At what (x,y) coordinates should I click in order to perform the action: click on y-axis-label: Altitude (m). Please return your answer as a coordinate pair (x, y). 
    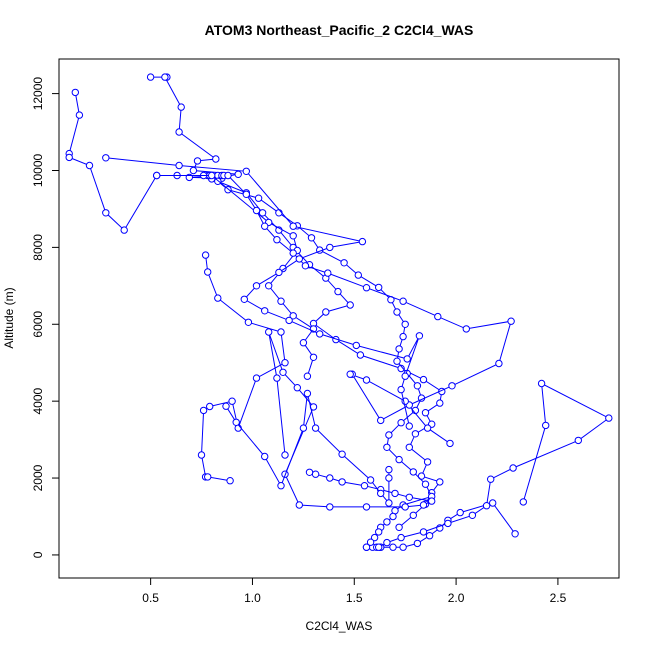
    Looking at the image, I should click on (9, 317).